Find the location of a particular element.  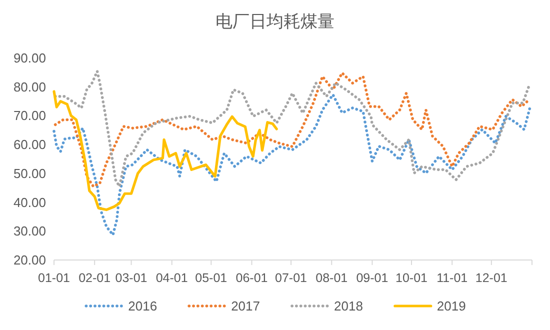

legend-label: 2018 is located at coordinates (348, 306).